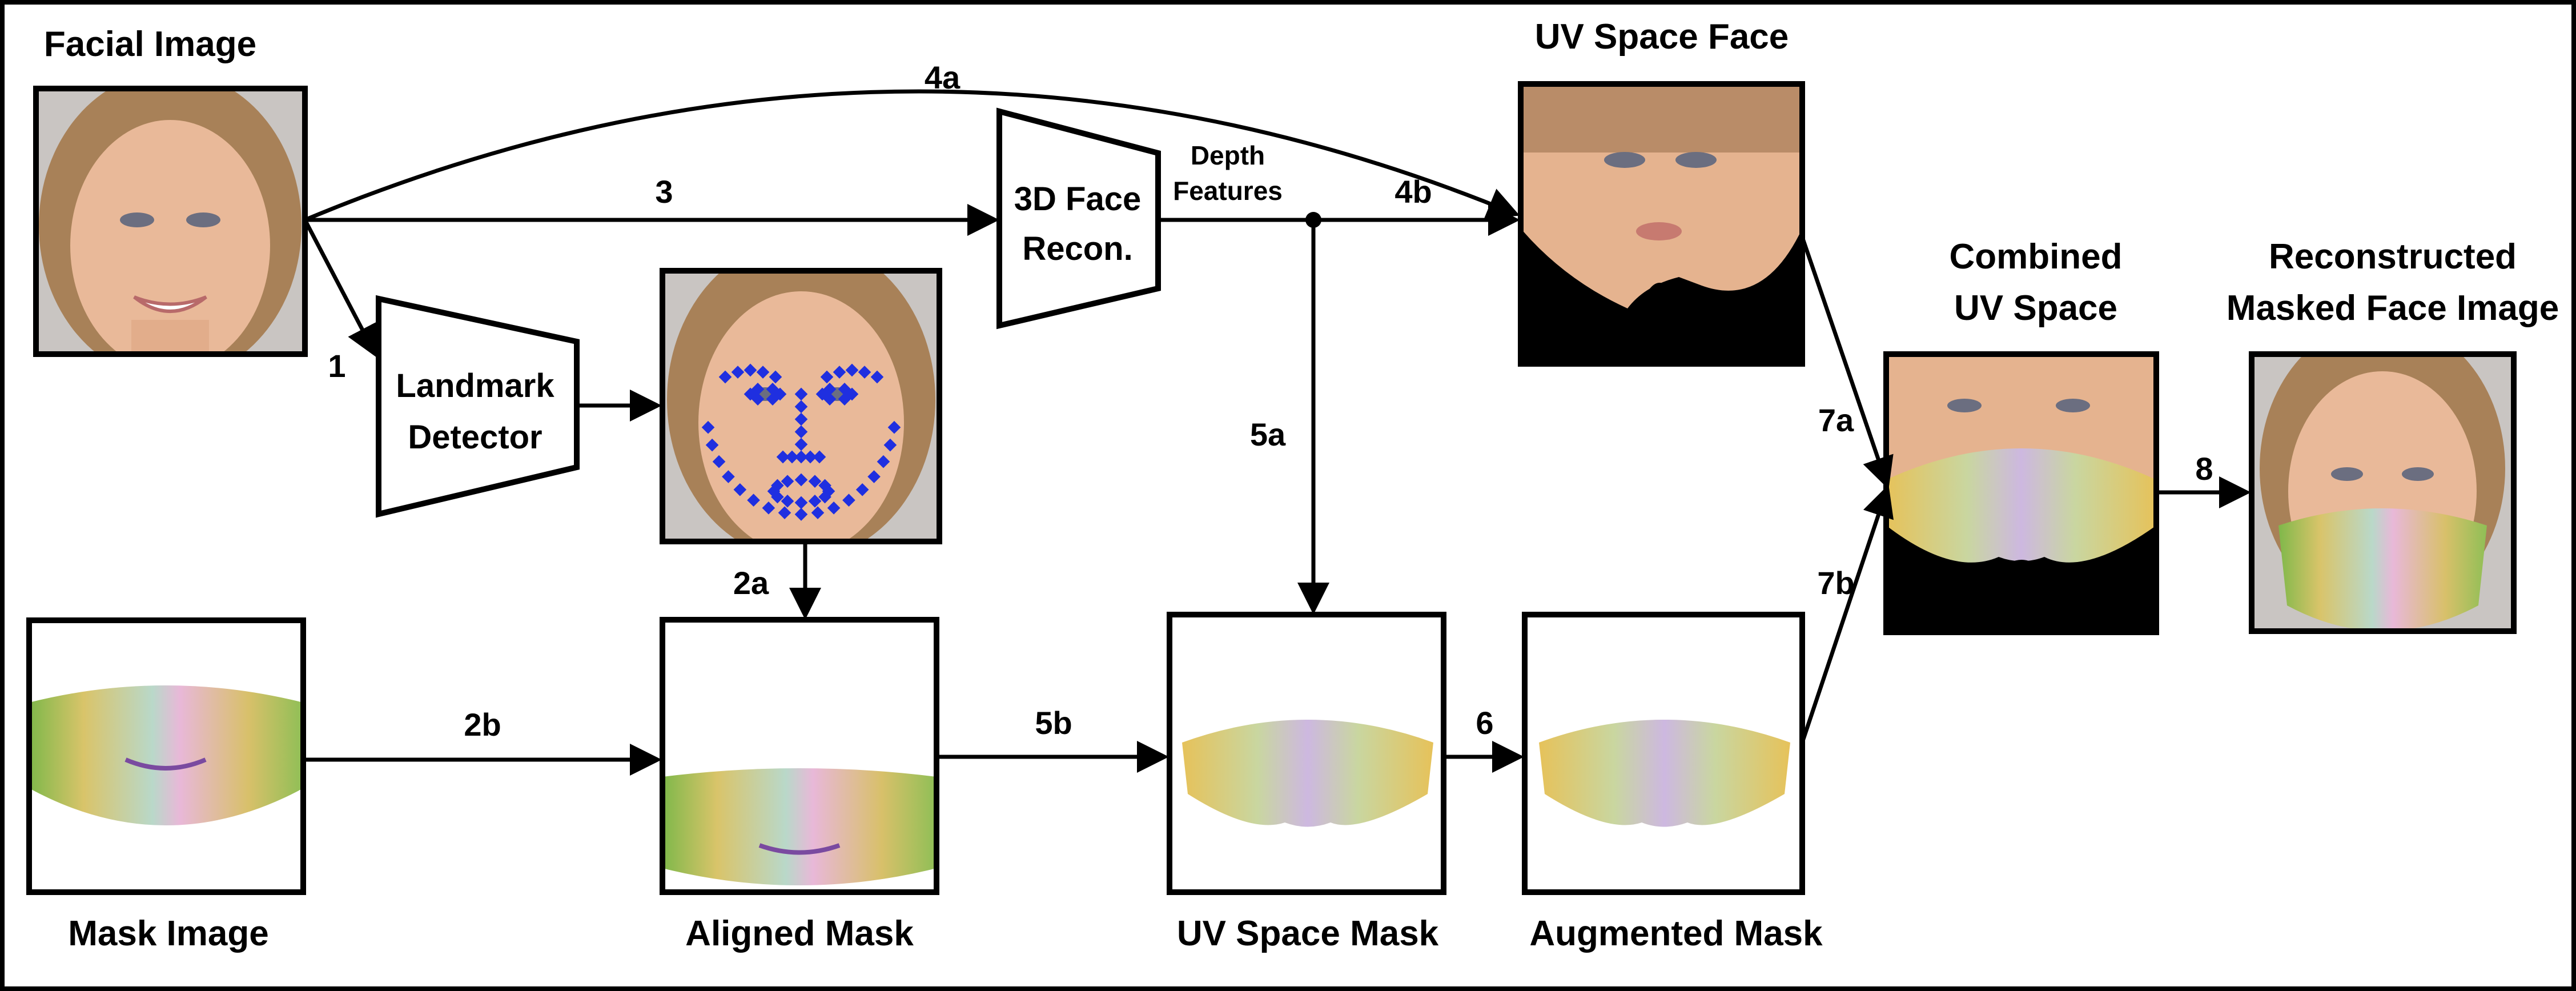 This screenshot has width=2576, height=991. What do you see at coordinates (1676, 933) in the screenshot?
I see `augmented-mask-label: Augmented Mask` at bounding box center [1676, 933].